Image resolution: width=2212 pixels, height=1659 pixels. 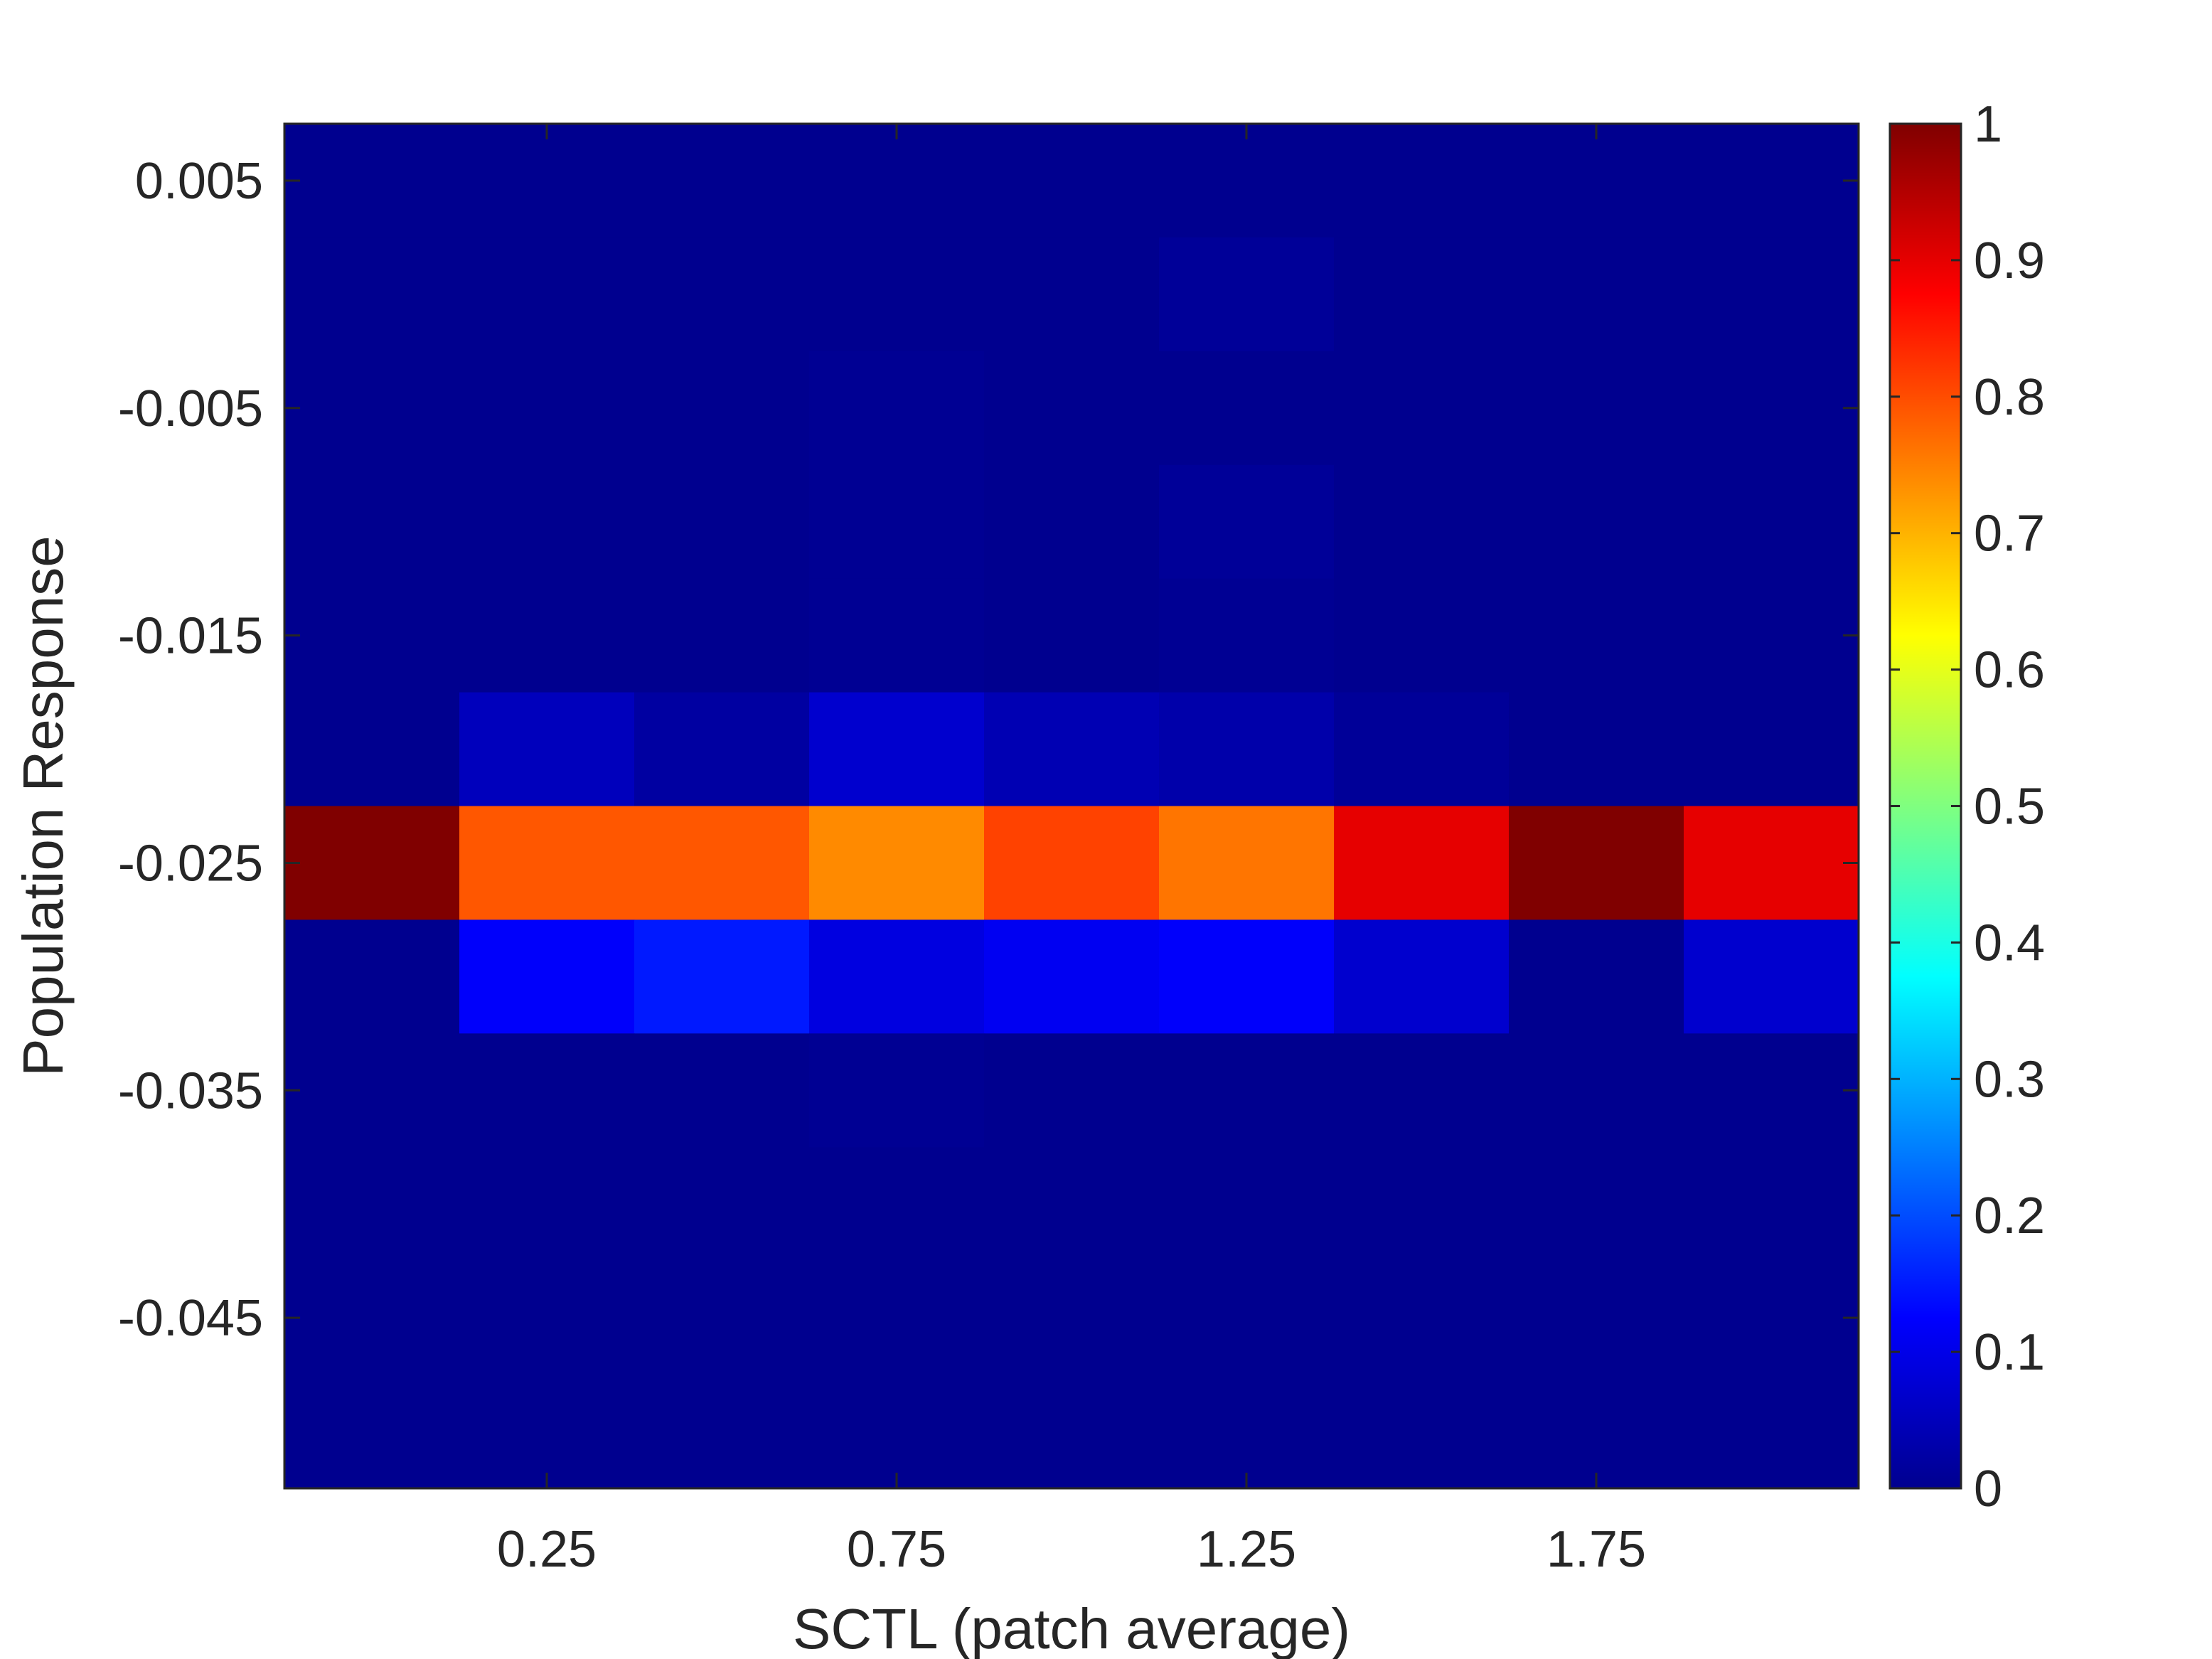 What do you see at coordinates (190, 636) in the screenshot?
I see `y-tick-label: -0.015` at bounding box center [190, 636].